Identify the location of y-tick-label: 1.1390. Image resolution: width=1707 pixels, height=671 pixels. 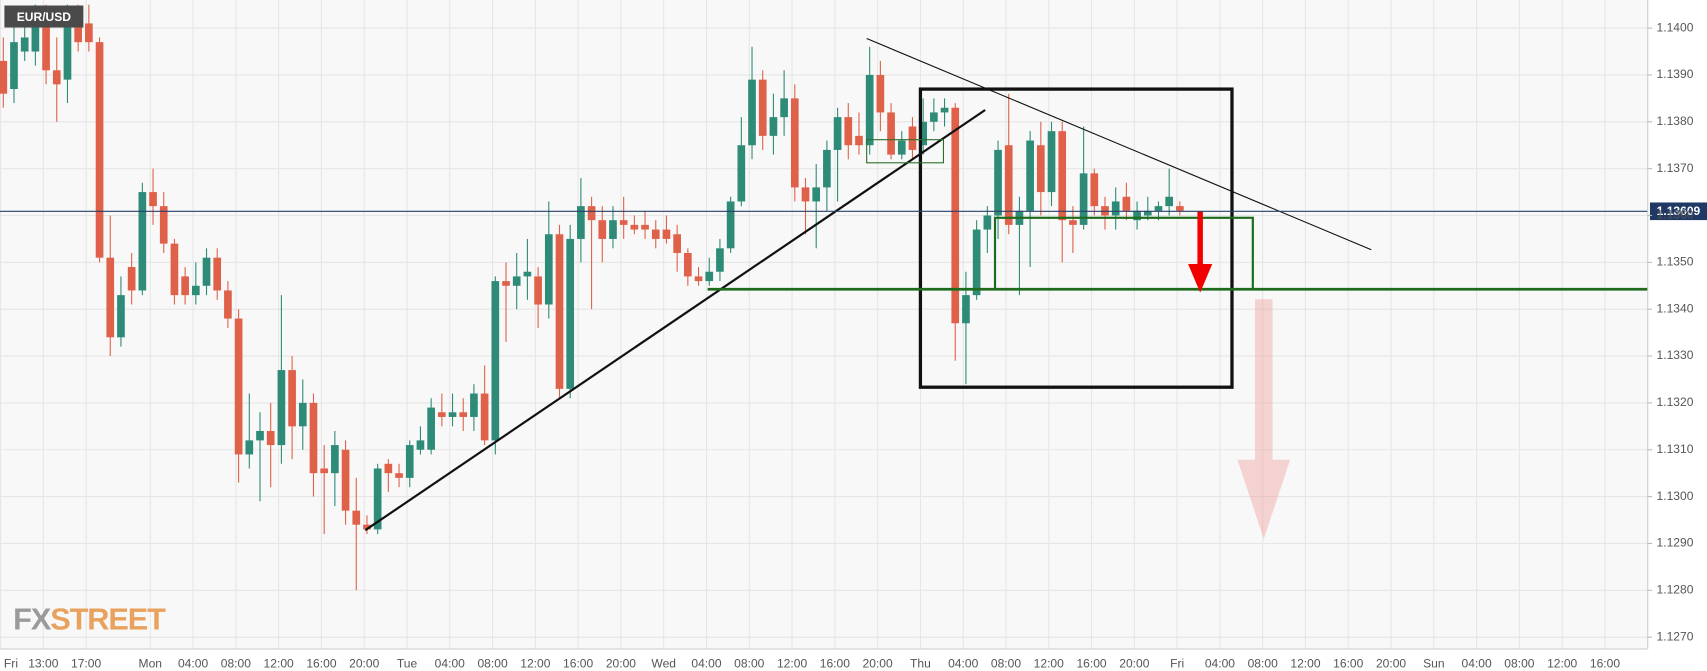
(1675, 74).